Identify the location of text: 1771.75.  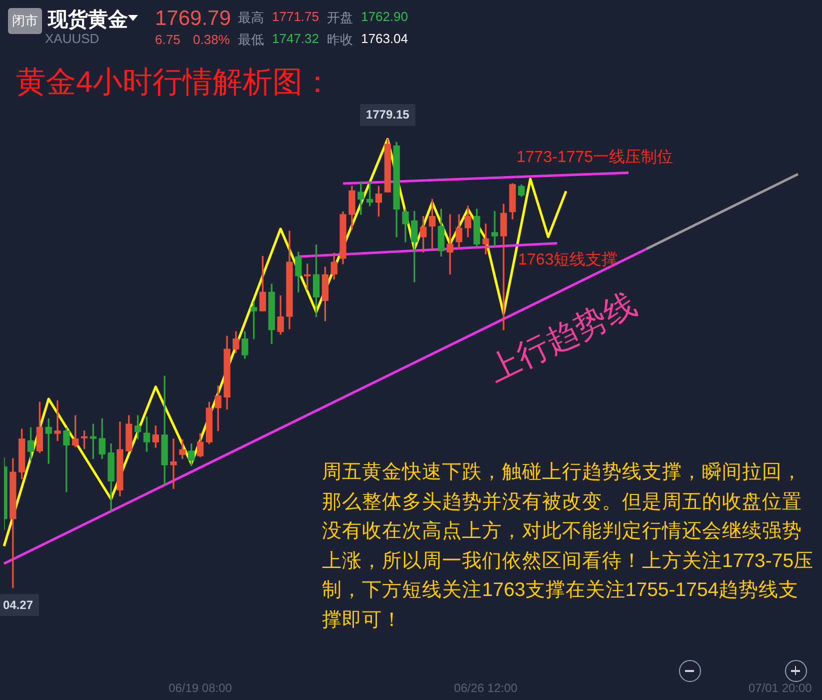
(295, 16).